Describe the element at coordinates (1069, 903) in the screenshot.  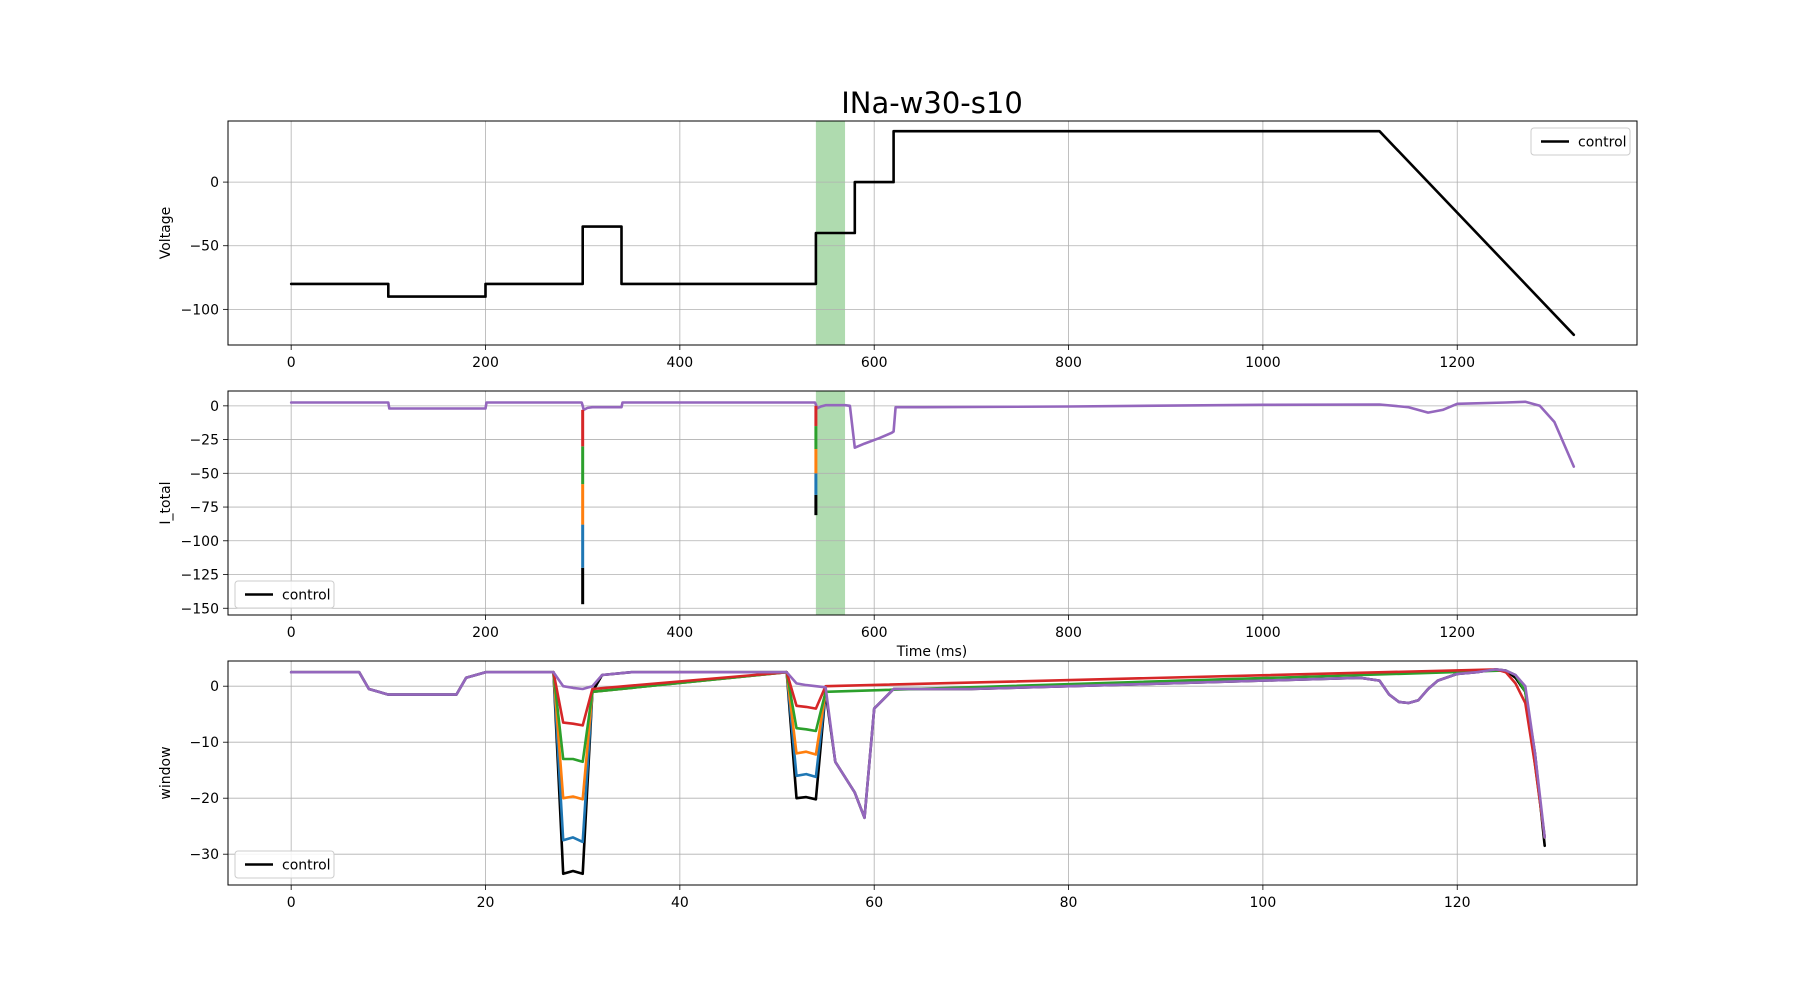
I see `x-tick-label: 80` at that location.